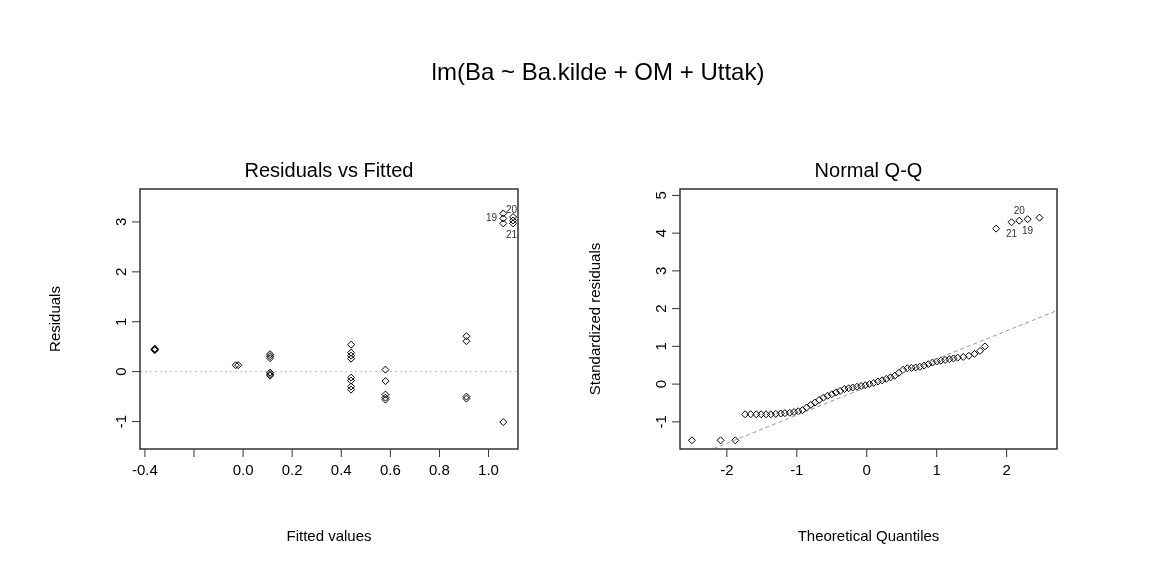 This screenshot has height=572, width=1149. What do you see at coordinates (868, 535) in the screenshot?
I see `x-axis-title: Theoretical Quantiles` at bounding box center [868, 535].